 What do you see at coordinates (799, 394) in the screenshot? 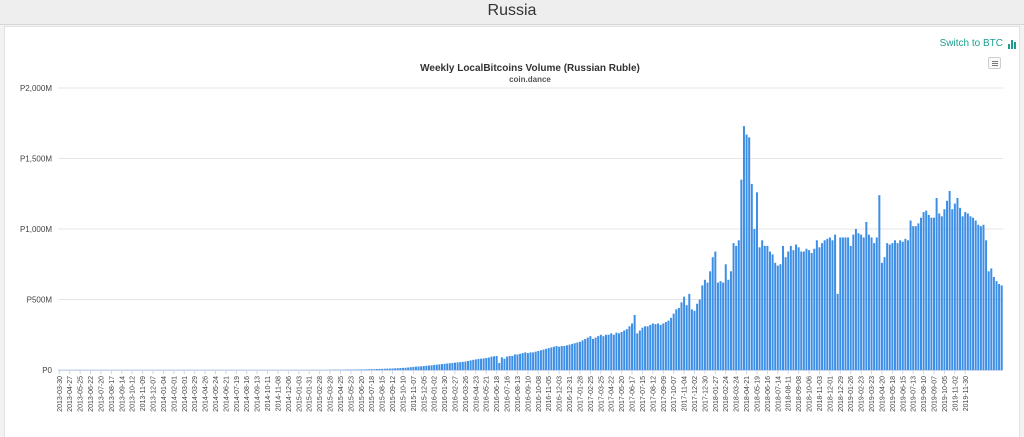
I see `x-tick-label: 2018-09-08` at bounding box center [799, 394].